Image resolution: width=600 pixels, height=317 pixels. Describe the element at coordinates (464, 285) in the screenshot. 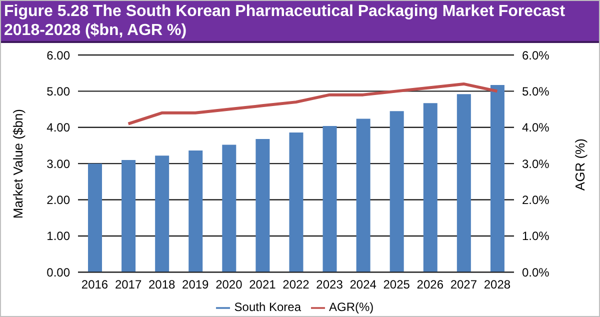

I see `x-tick-label: 2027` at that location.